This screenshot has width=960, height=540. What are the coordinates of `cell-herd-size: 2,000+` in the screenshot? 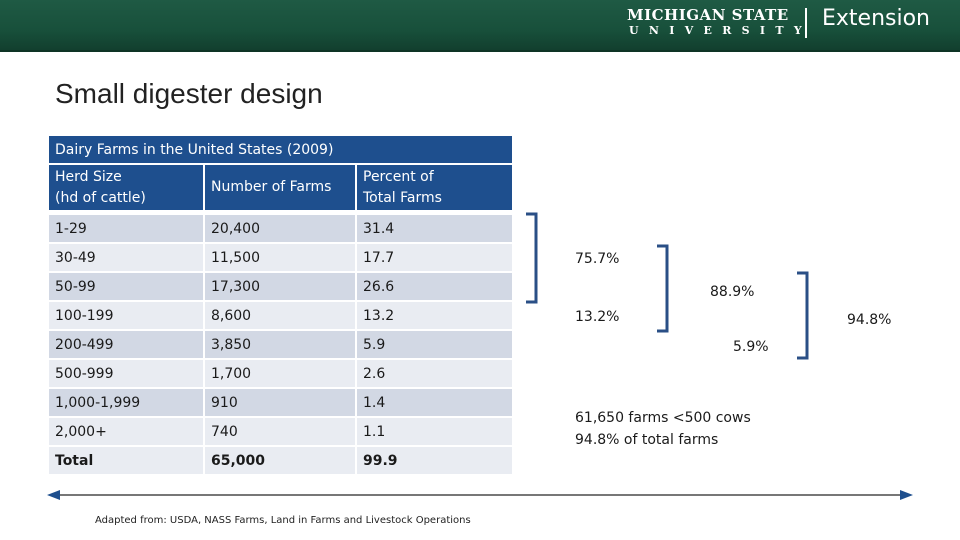 It's located at (126, 430).